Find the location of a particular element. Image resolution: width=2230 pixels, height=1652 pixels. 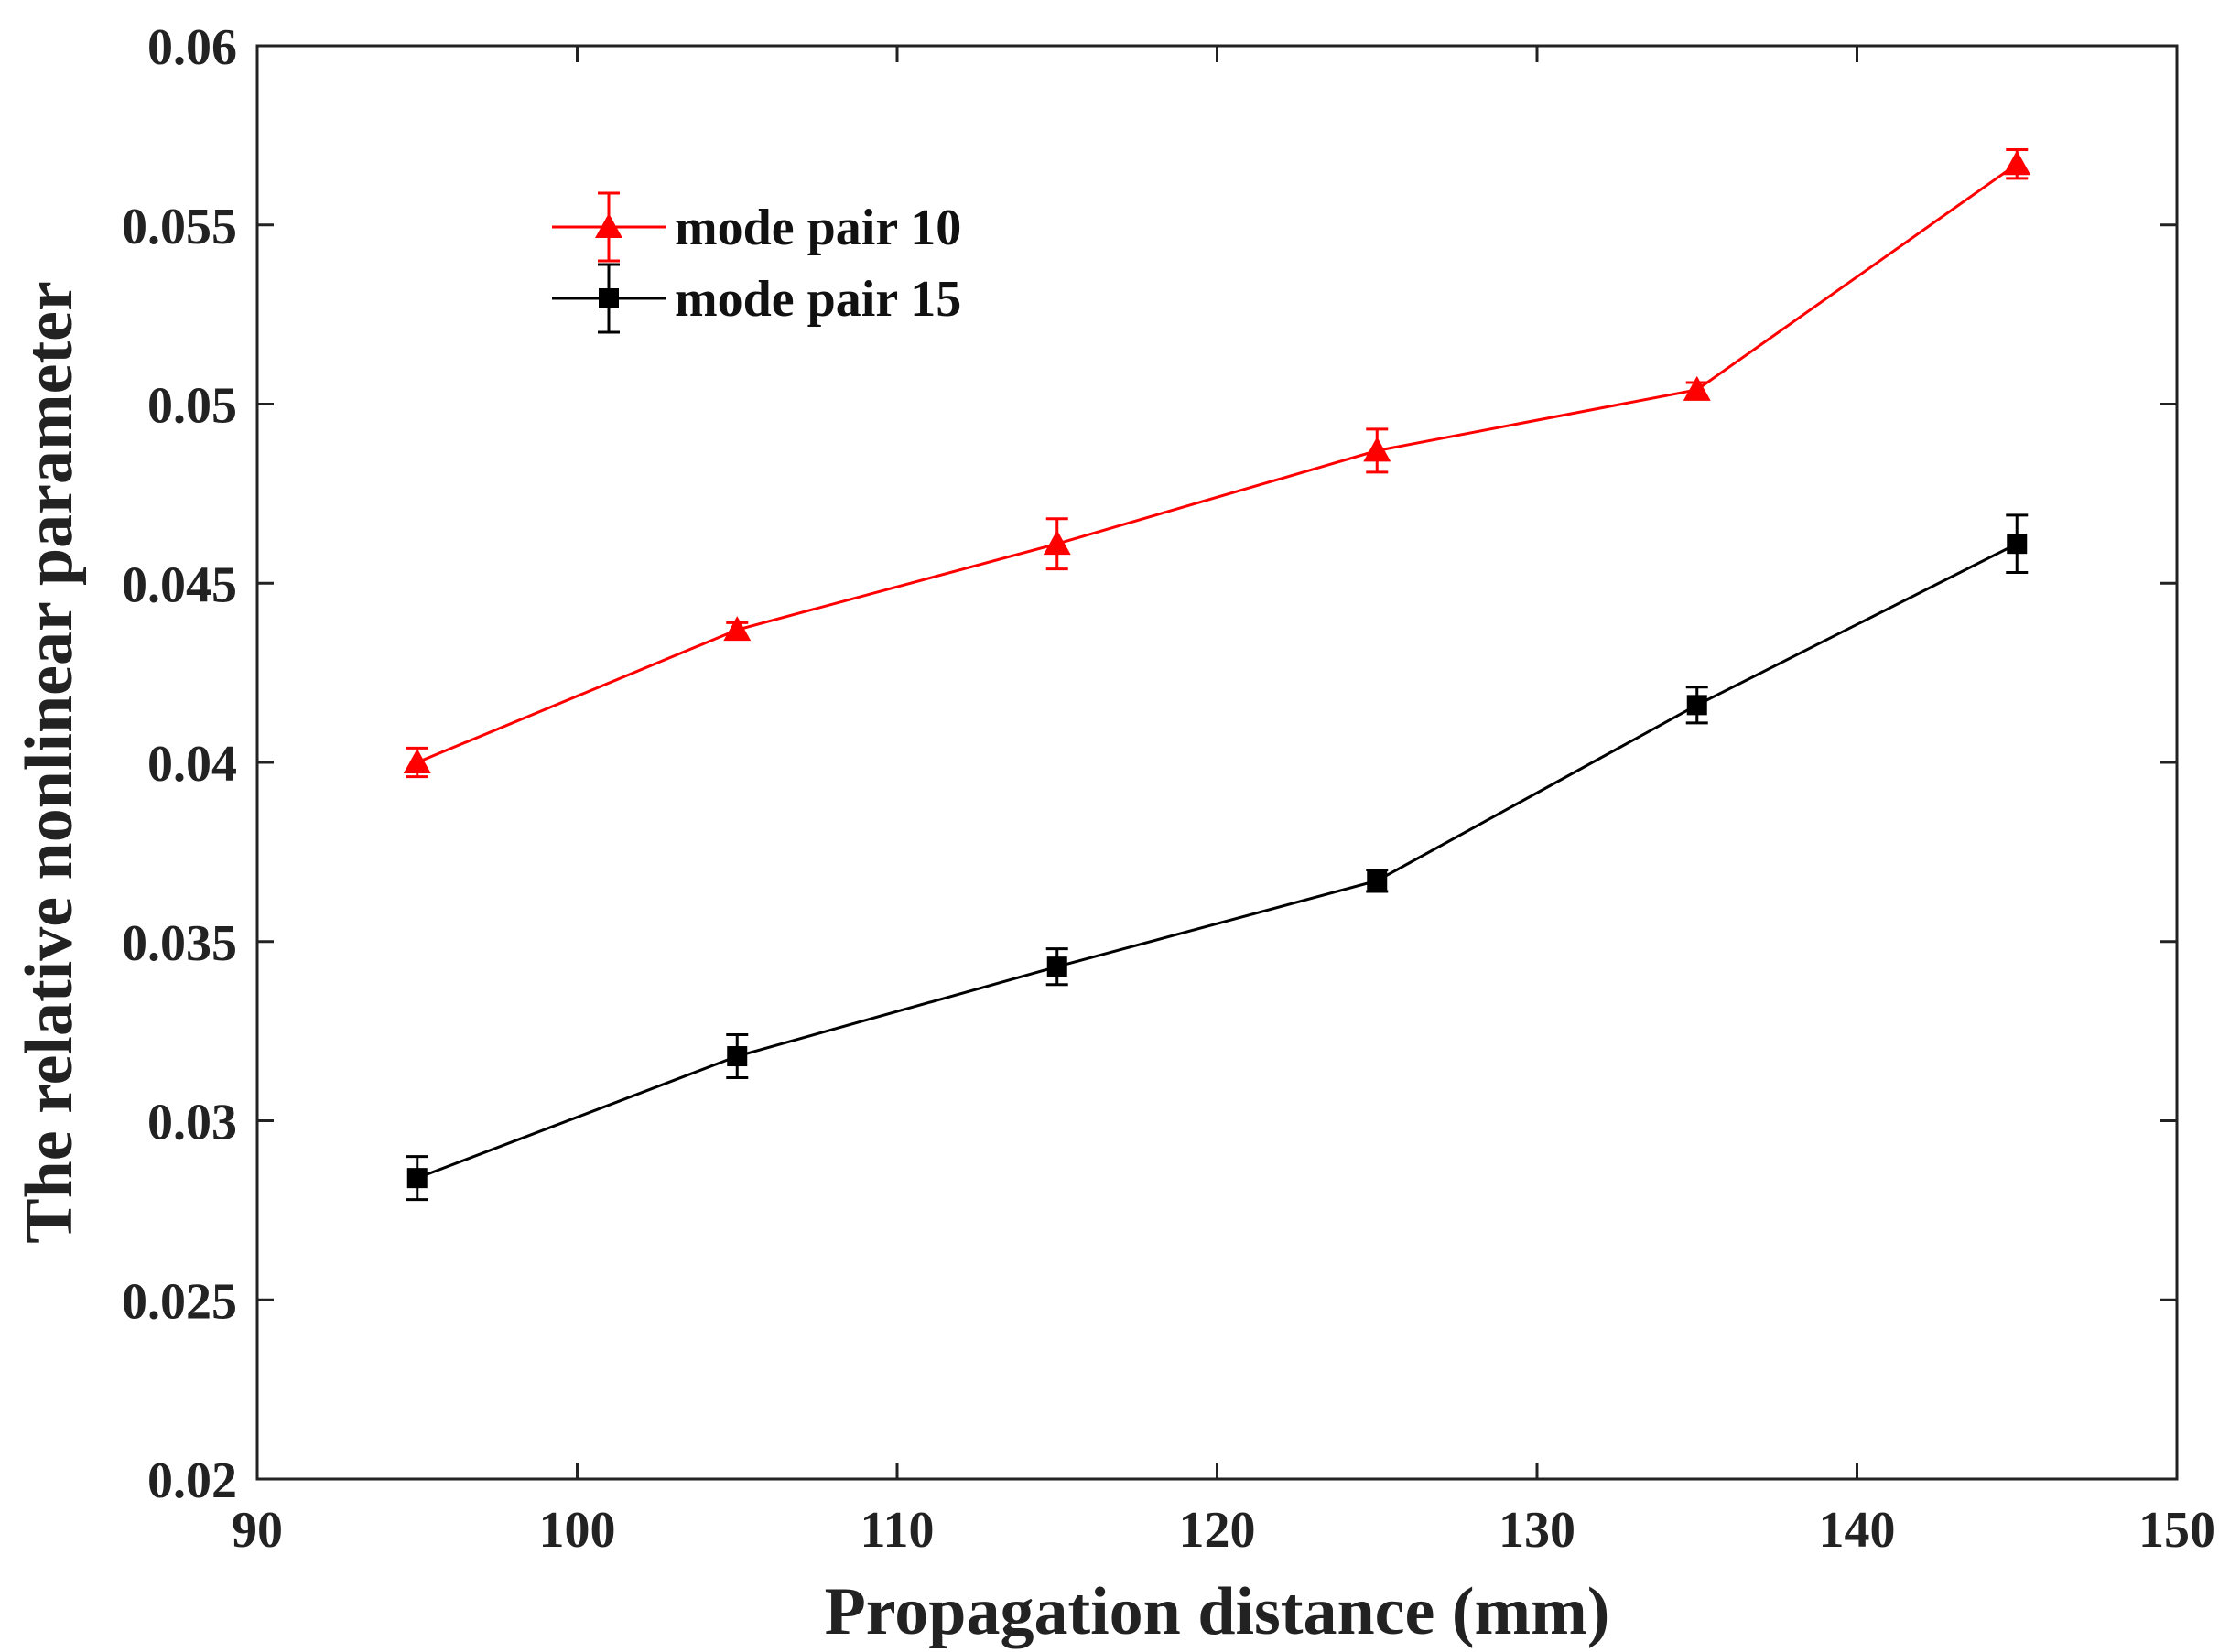

x-tick-label: 140 is located at coordinates (1858, 1530).